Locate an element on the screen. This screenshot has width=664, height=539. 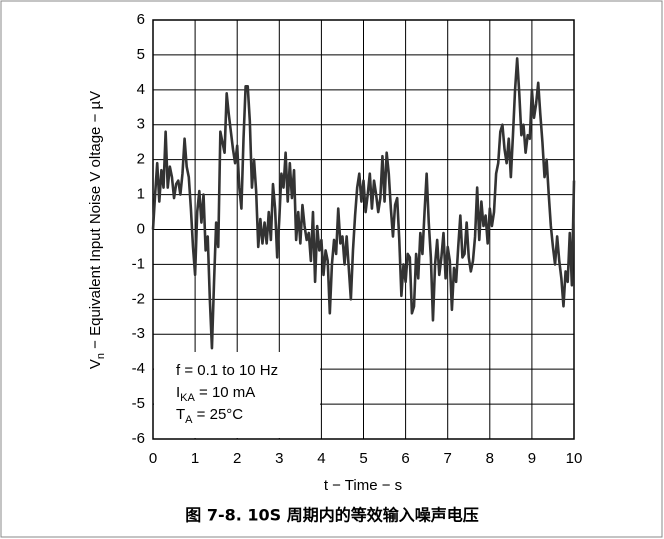
y-tick-label: 6 is located at coordinates (141, 19).